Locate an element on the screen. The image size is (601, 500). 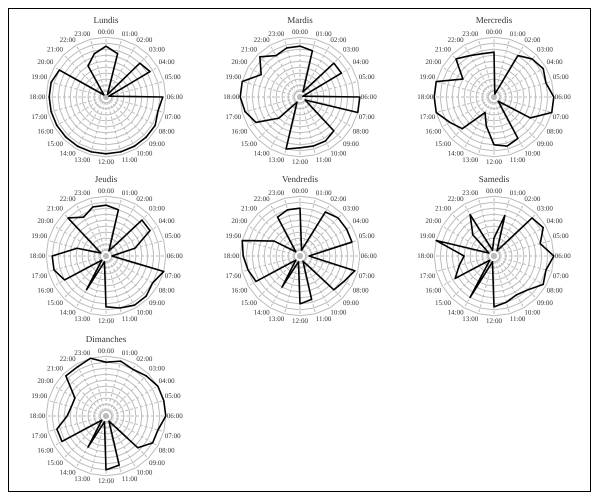
chart-title: Lundis is located at coordinates (106, 19).